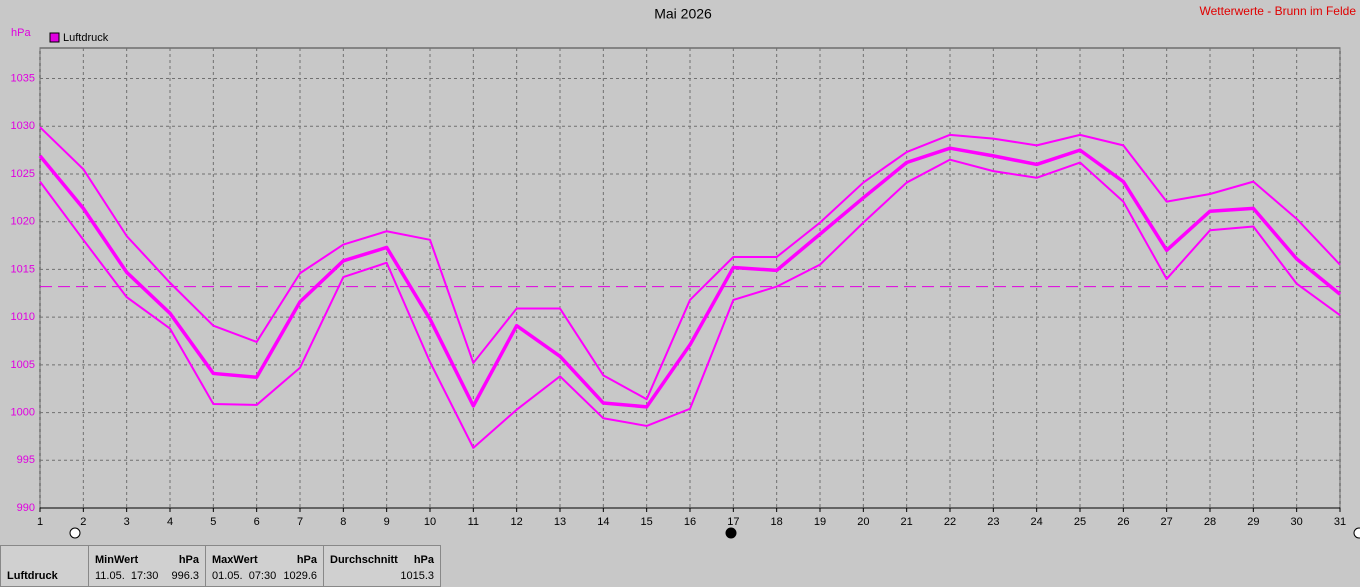 The image size is (1360, 587). What do you see at coordinates (127, 576) in the screenshot?
I see `stats-time: 11.05. 17:30` at bounding box center [127, 576].